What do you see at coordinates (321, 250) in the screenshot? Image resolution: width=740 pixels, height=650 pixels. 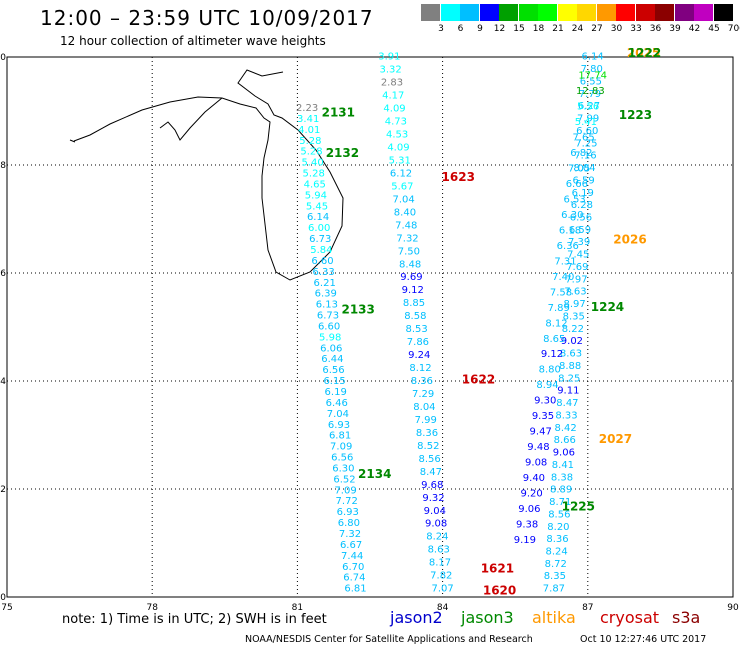 I see `swh-value: 5.84` at bounding box center [321, 250].